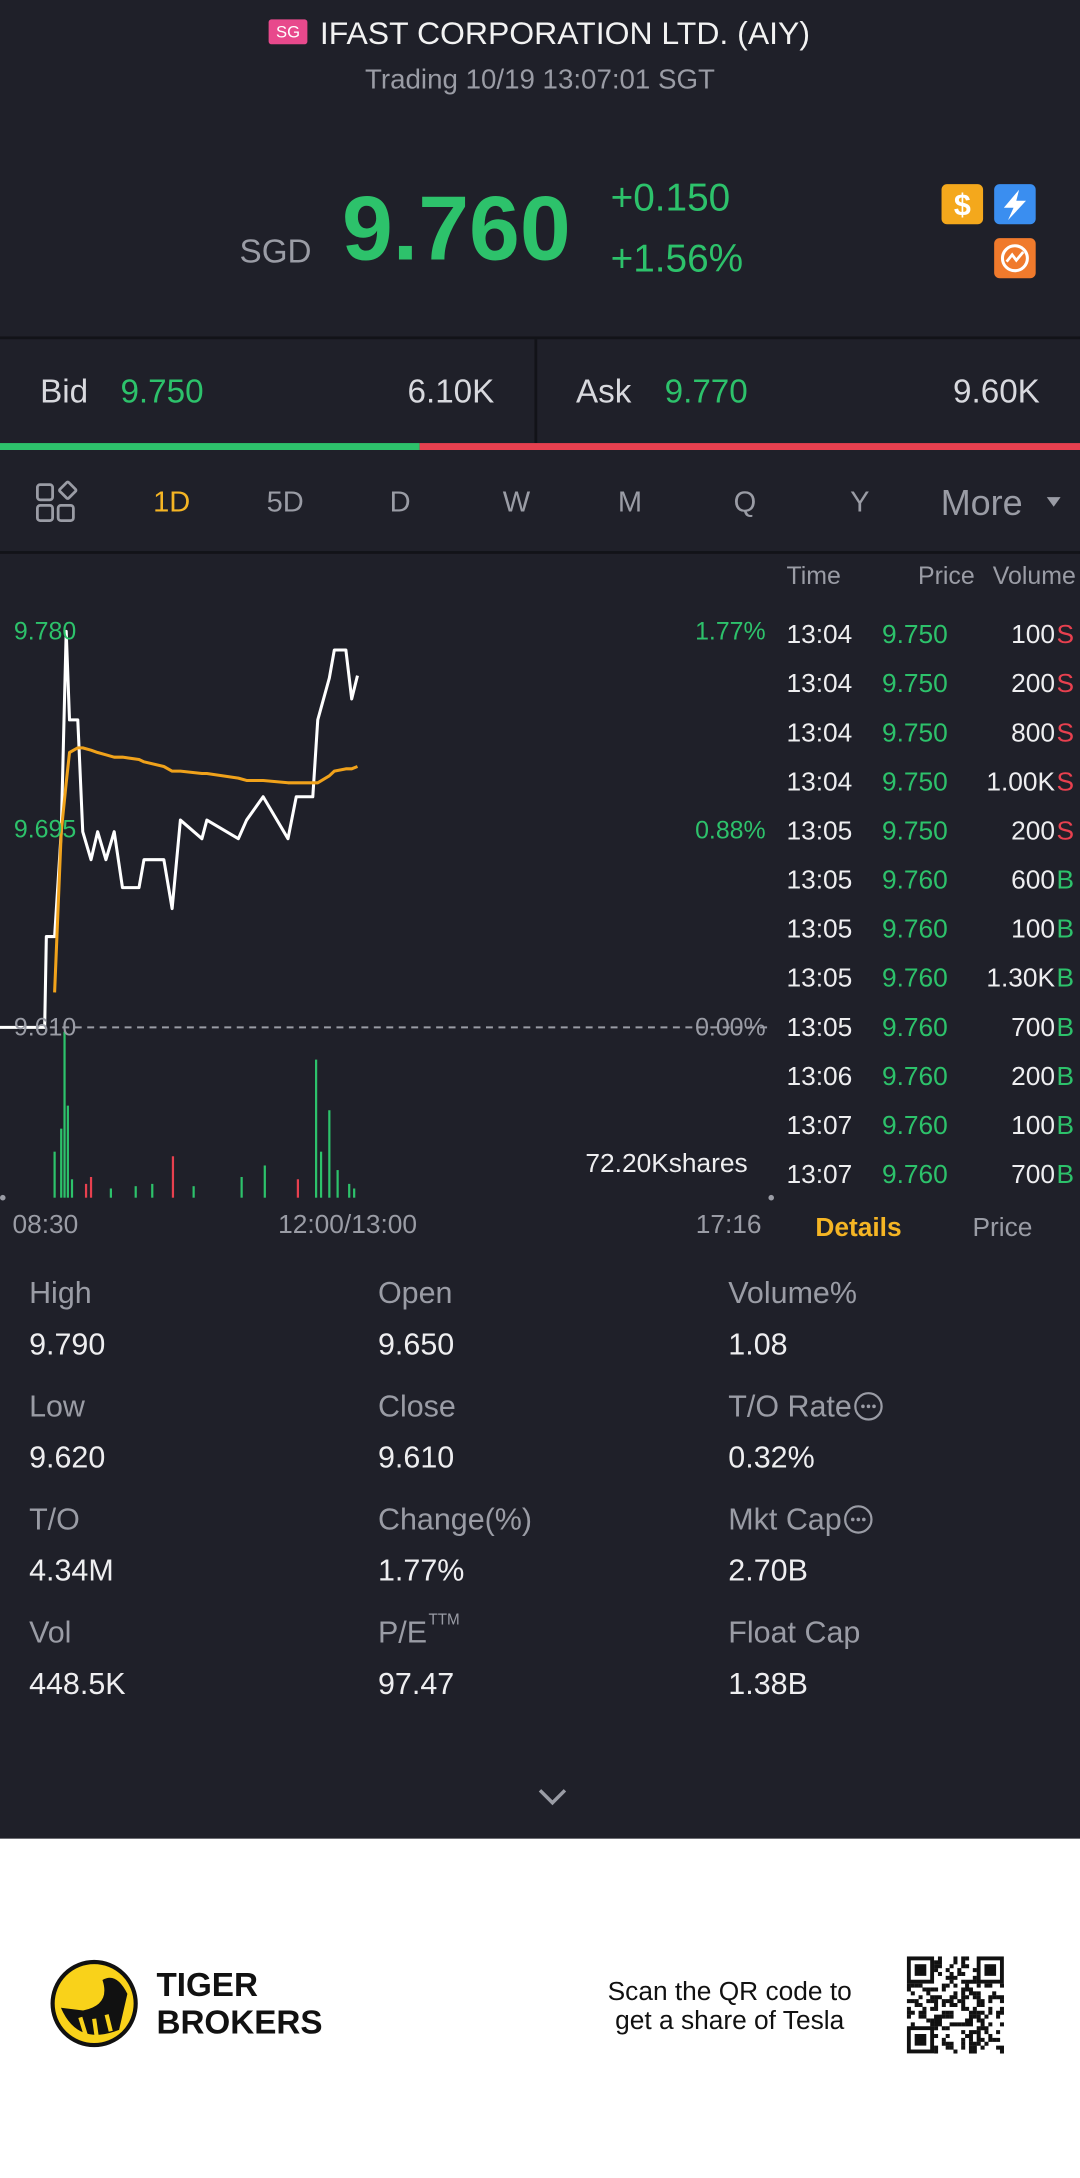 This screenshot has width=1080, height=2178. I want to click on dollar-icon, so click(962, 204).